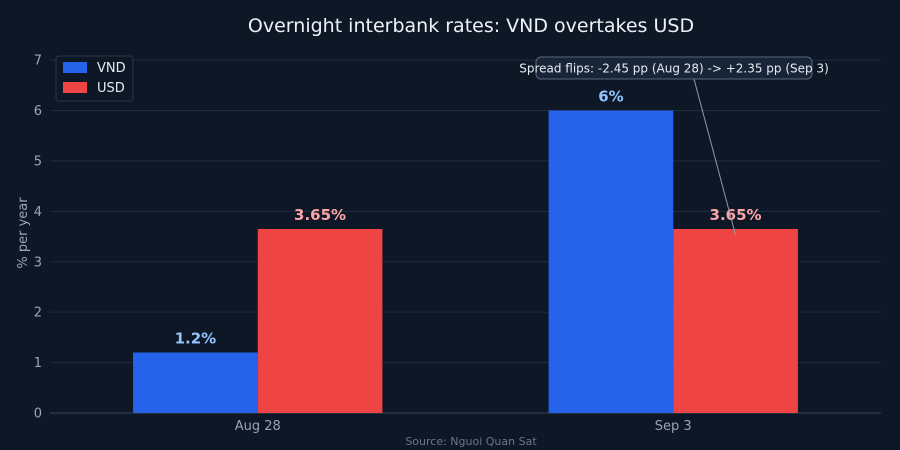 The width and height of the screenshot is (900, 450). I want to click on annotation-box, so click(674, 68).